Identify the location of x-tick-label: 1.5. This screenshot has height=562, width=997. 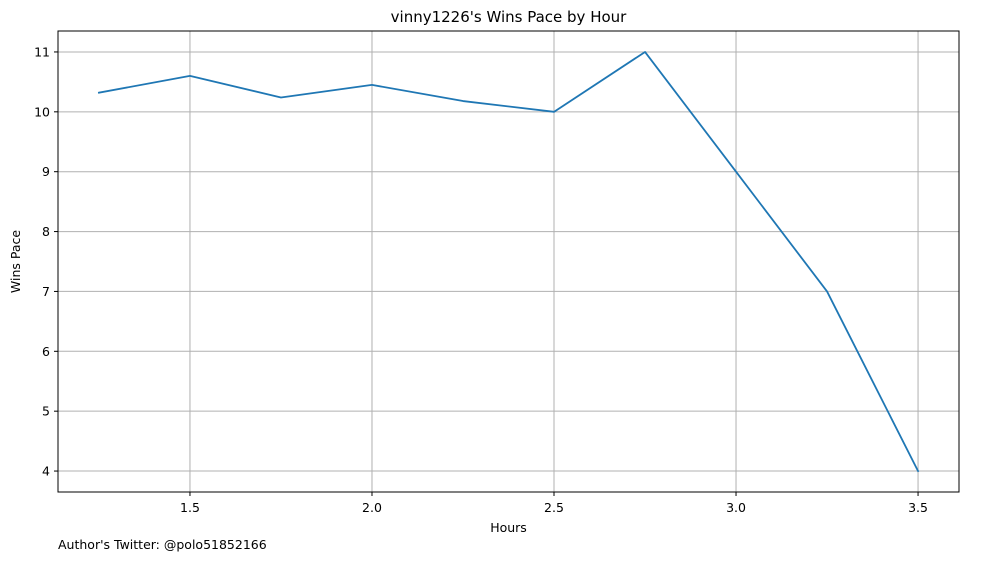
(190, 507).